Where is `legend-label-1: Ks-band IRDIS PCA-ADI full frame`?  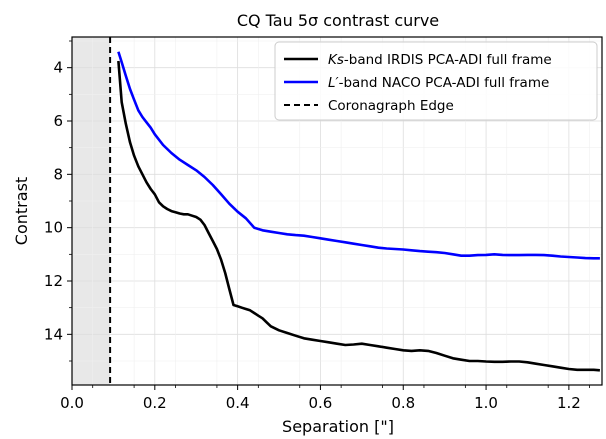
legend-label-1: Ks-band IRDIS PCA-ADI full frame is located at coordinates (440, 60).